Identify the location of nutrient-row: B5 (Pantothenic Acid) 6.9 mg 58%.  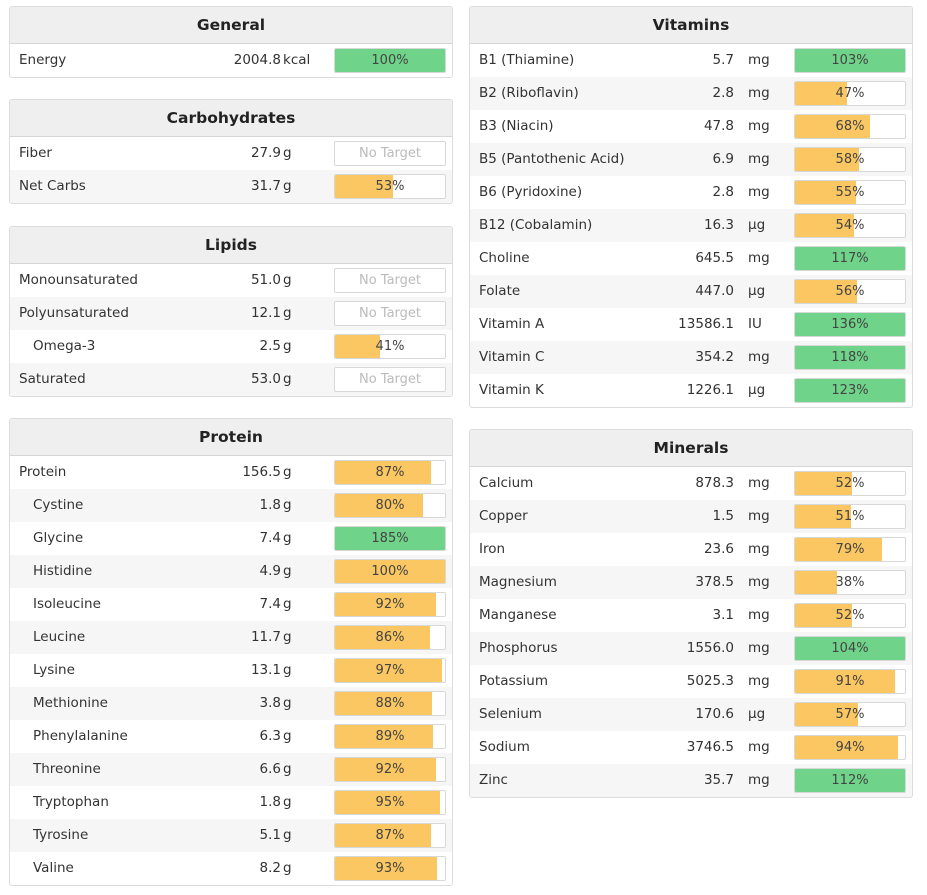
(691, 159).